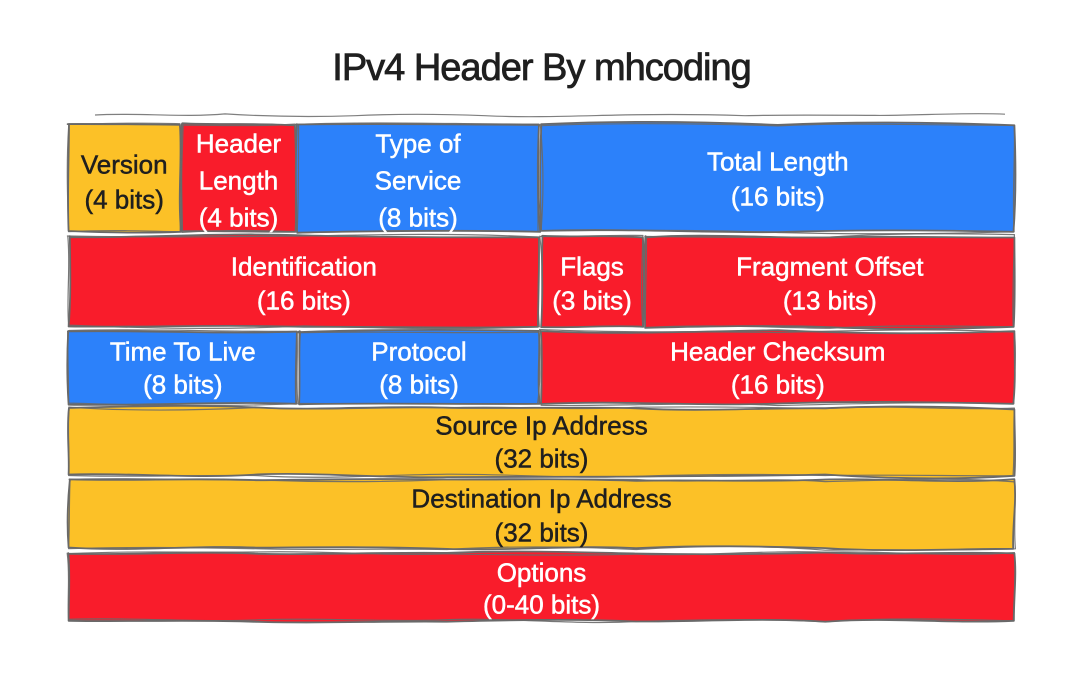 This screenshot has width=1082, height=696. What do you see at coordinates (542, 572) in the screenshot?
I see `svg-text: Options` at bounding box center [542, 572].